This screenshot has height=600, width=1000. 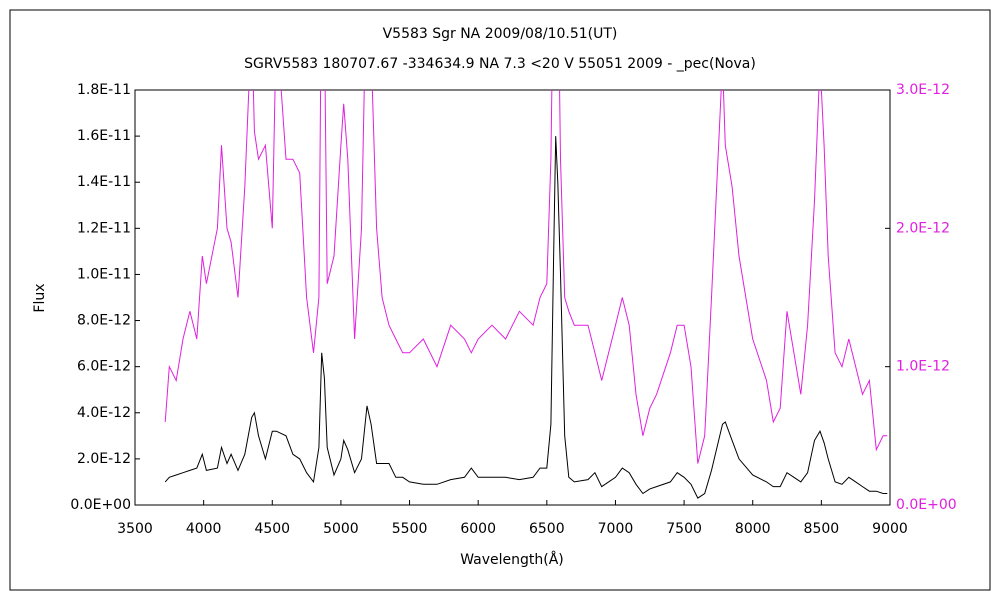 I want to click on x-tick-label: 8000, so click(x=753, y=529).